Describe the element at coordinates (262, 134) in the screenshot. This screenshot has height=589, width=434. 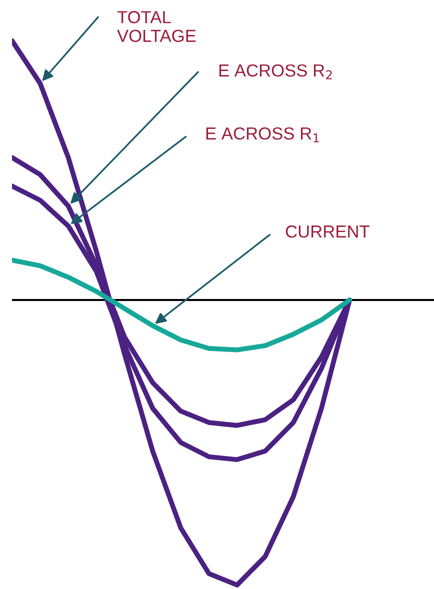
I see `text: E ACROSS R$_{1}$` at that location.